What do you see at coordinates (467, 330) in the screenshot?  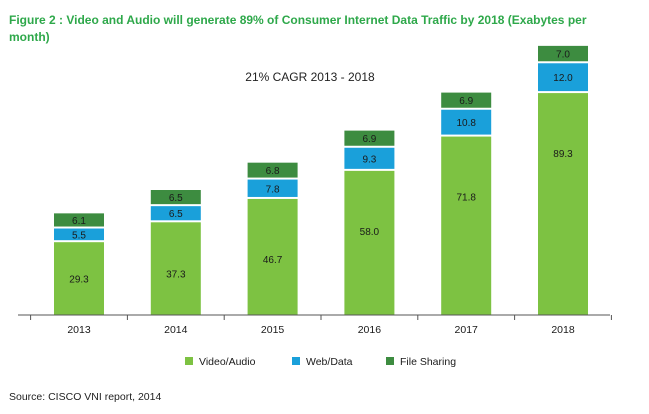 I see `x-tick-label-2017: 2017` at bounding box center [467, 330].